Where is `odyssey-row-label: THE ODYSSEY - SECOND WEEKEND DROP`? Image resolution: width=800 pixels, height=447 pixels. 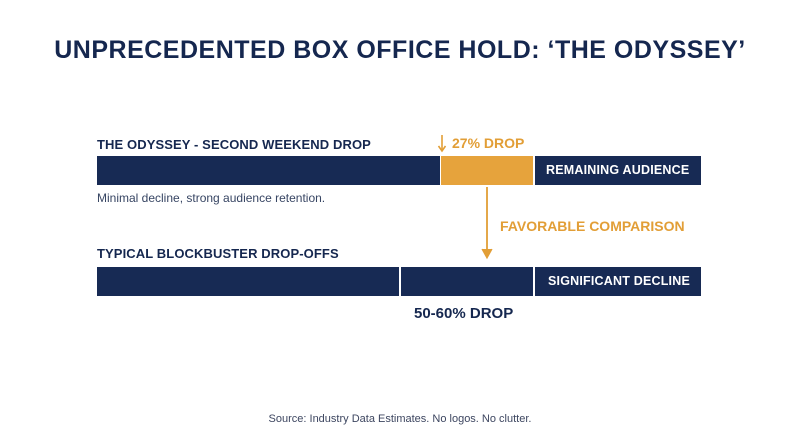 odyssey-row-label: THE ODYSSEY - SECOND WEEKEND DROP is located at coordinates (234, 144).